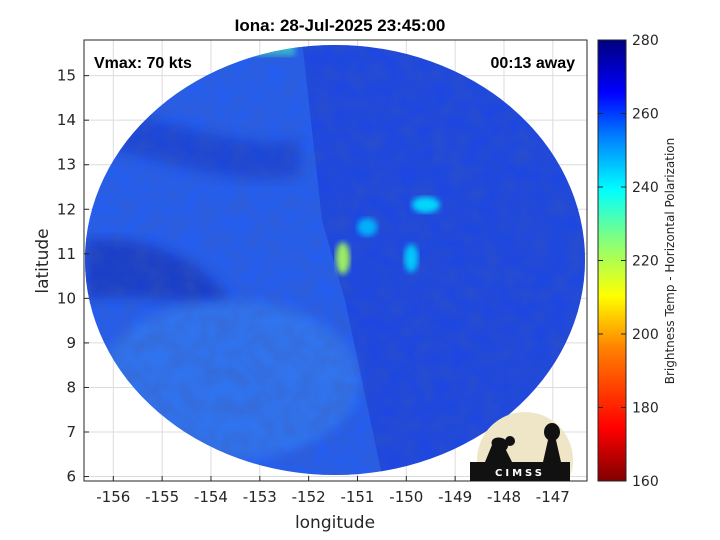 This screenshot has height=540, width=720. Describe the element at coordinates (71, 387) in the screenshot. I see `y-tick-label: 8` at that location.